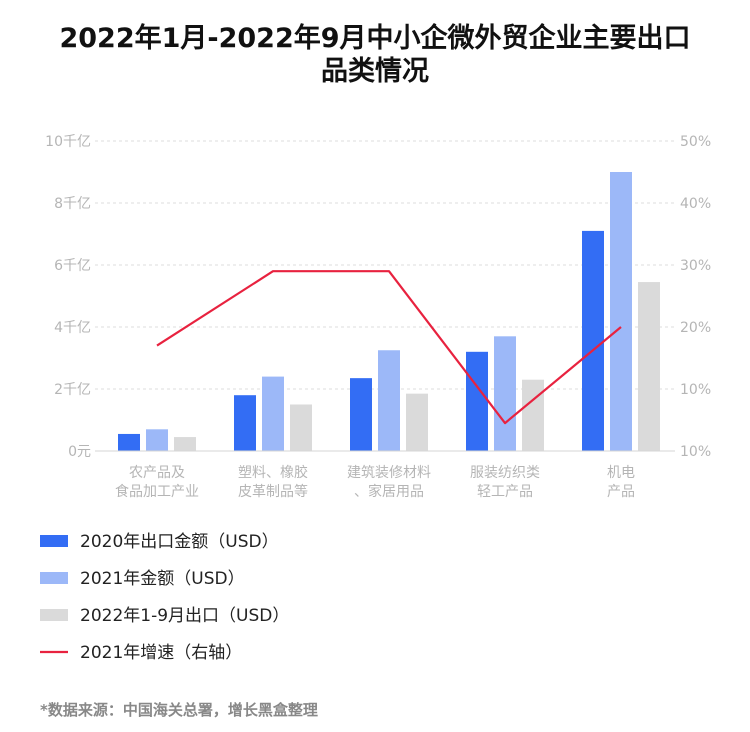 The image size is (750, 732). I want to click on x-category-label: 皮革制品等, so click(273, 491).